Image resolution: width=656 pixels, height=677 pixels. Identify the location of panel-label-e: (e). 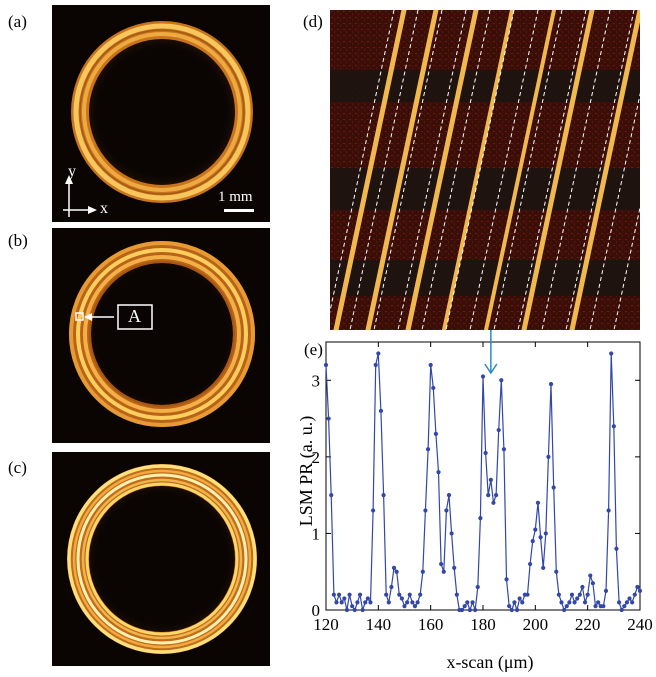
(313, 349).